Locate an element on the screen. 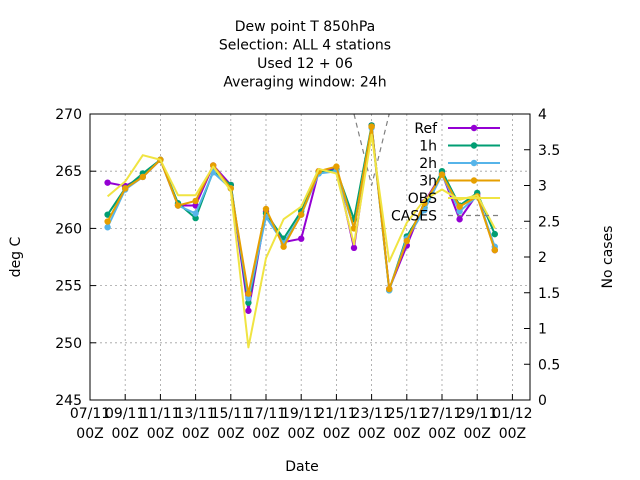  x-tick-label: 15/11 is located at coordinates (231, 414).